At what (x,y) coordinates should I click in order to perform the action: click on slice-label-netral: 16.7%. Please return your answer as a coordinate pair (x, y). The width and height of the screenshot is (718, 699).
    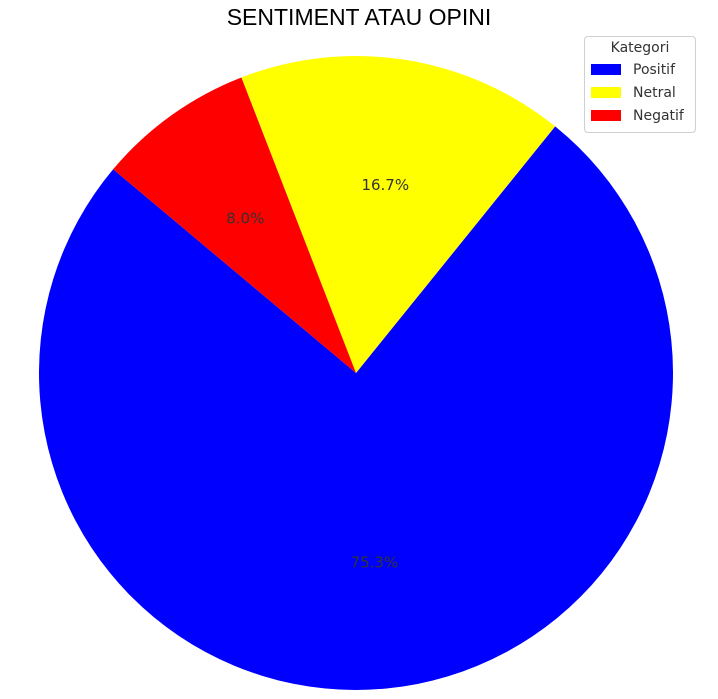
    Looking at the image, I should click on (385, 185).